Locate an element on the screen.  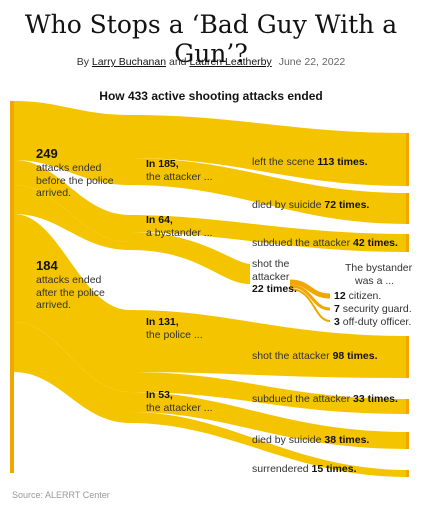
attacker2-count: In 53, is located at coordinates (159, 395).